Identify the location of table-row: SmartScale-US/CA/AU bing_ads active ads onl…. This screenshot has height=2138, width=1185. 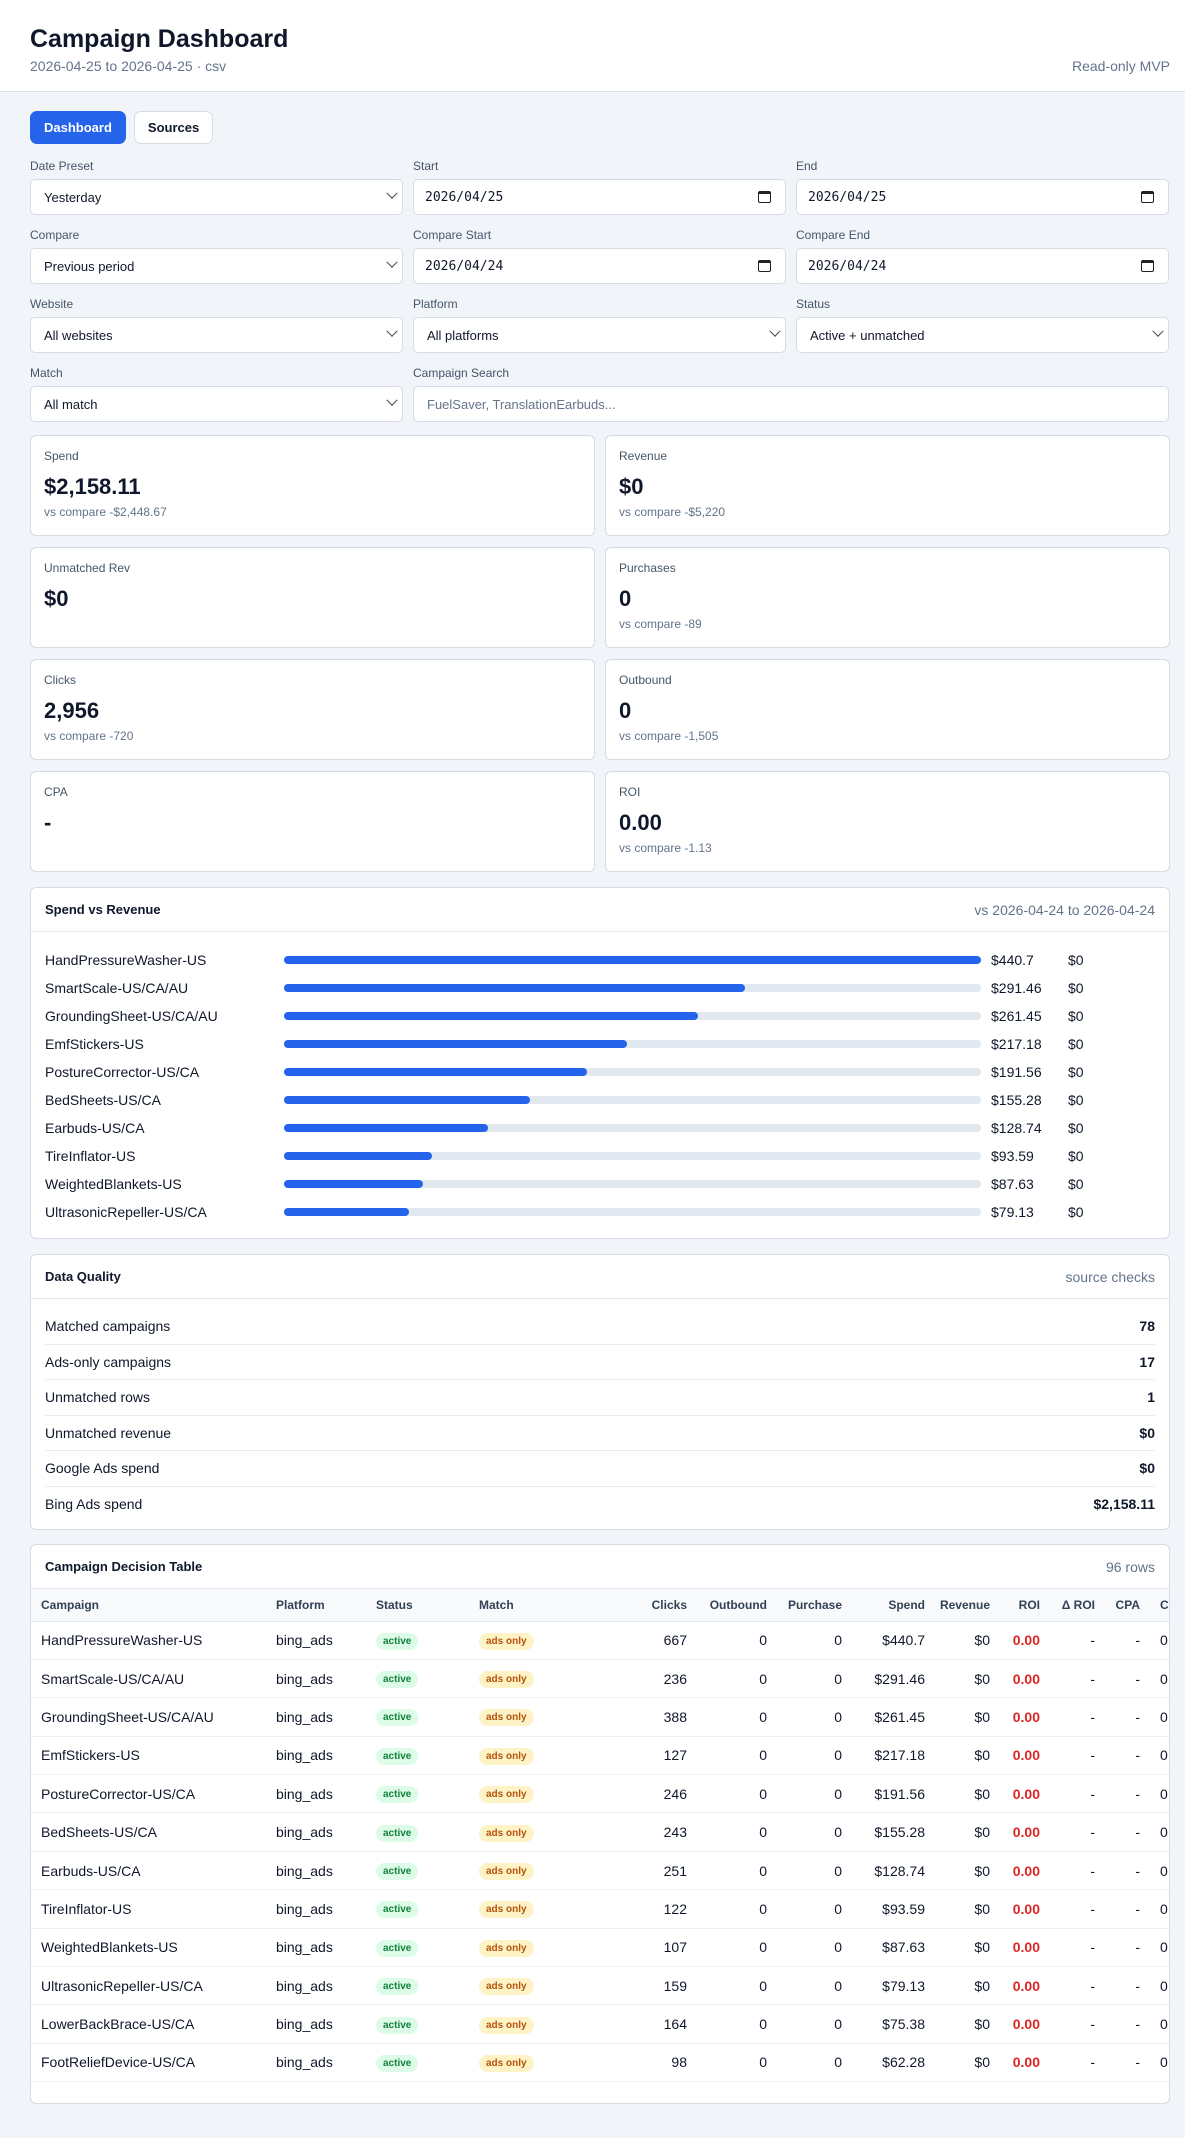
(600, 1679).